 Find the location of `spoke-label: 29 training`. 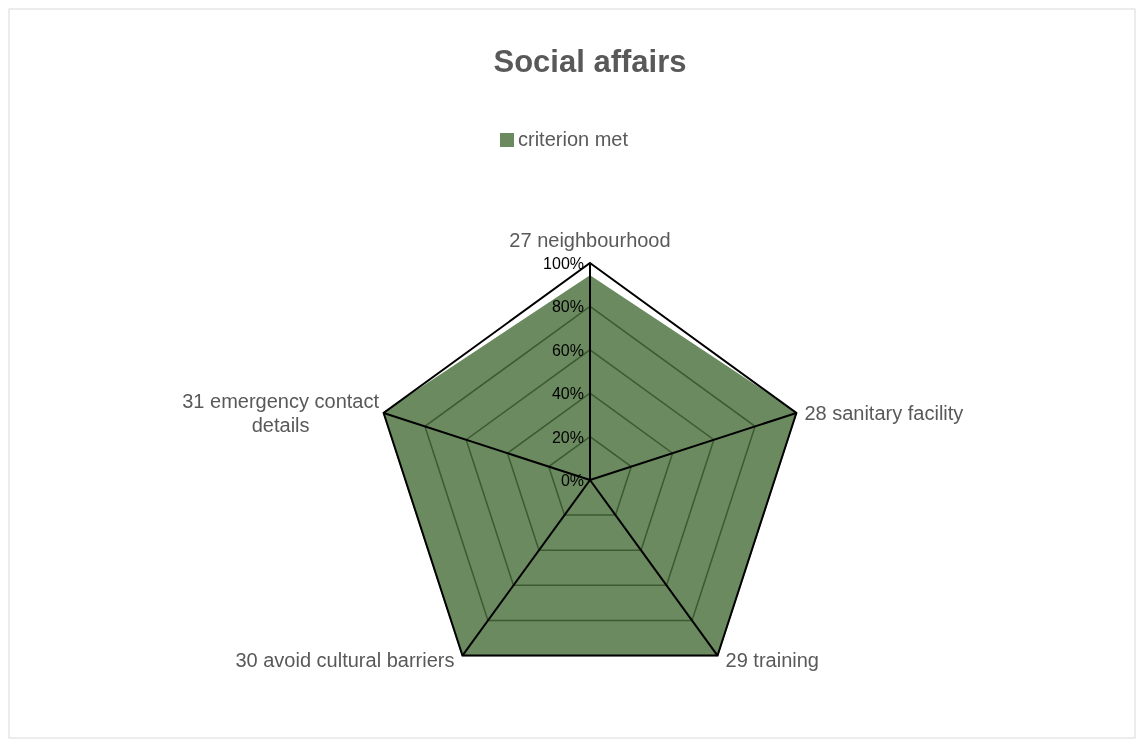

spoke-label: 29 training is located at coordinates (772, 659).